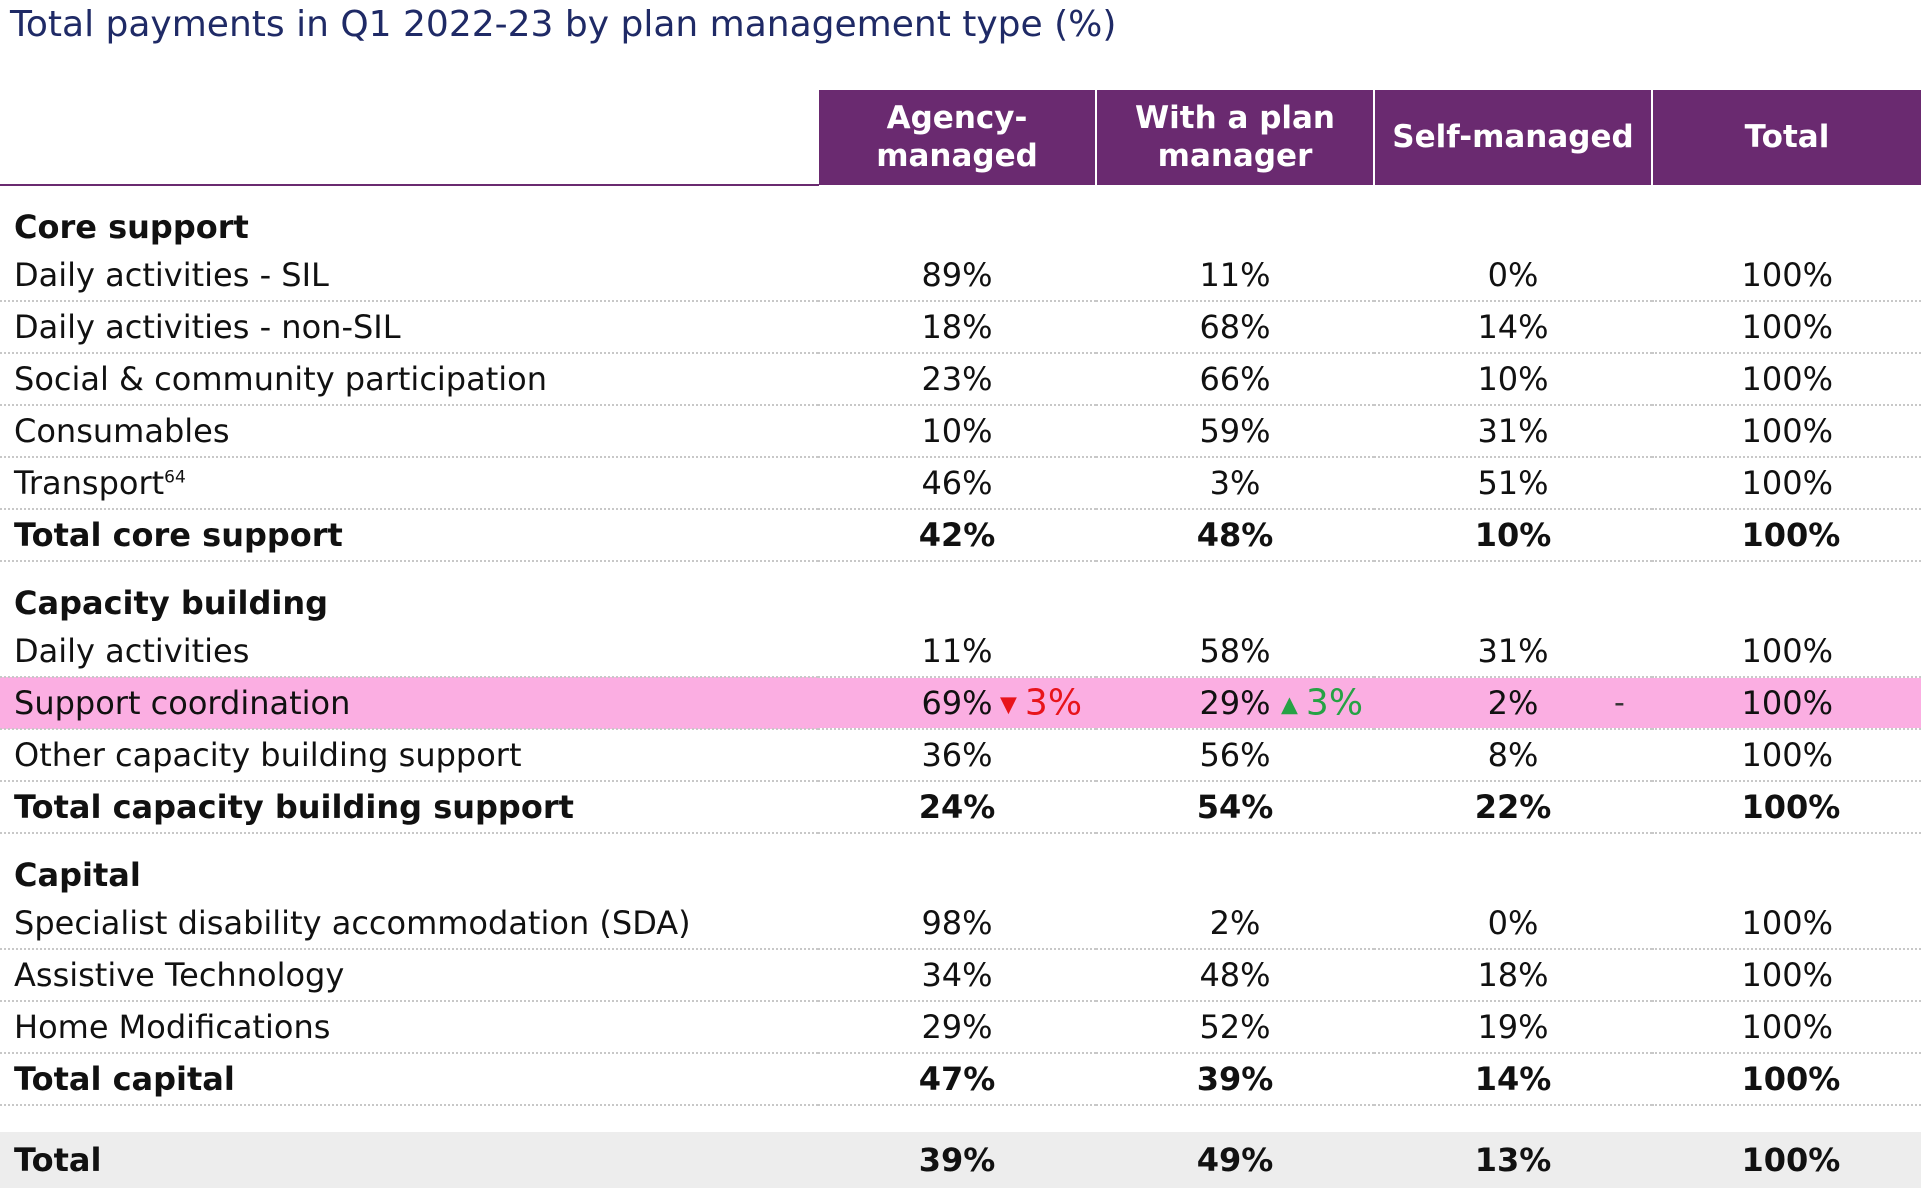 Image resolution: width=1921 pixels, height=1188 pixels. Describe the element at coordinates (1513, 755) in the screenshot. I see `cell-percent: 8%` at that location.